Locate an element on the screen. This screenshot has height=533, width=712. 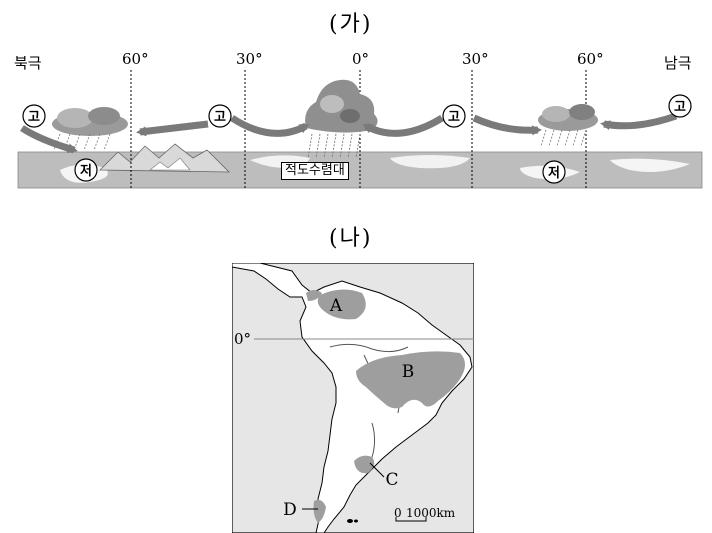
region-a-small is located at coordinates (314, 295).